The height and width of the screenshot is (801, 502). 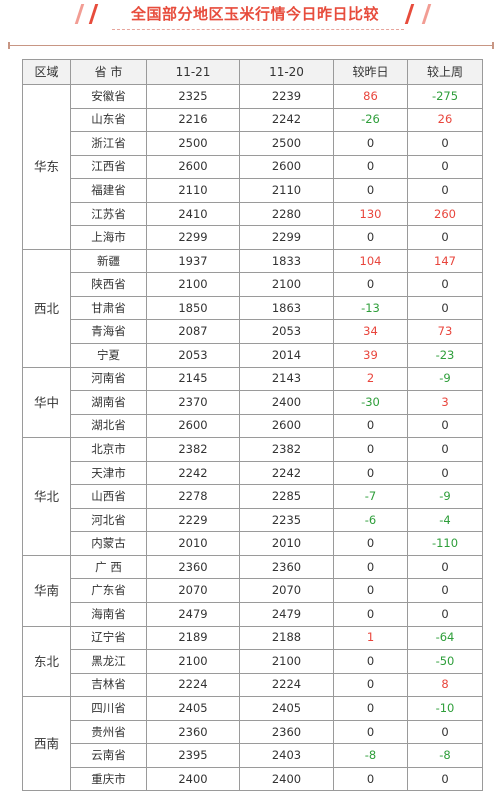 I want to click on price-1121-cell: 2500, so click(x=193, y=143).